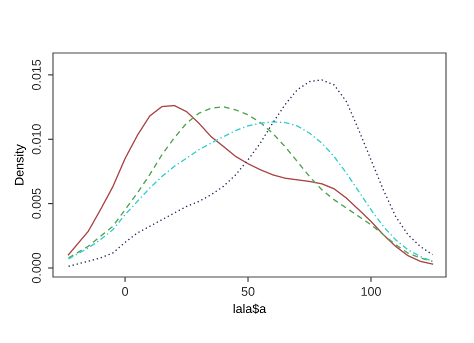  What do you see at coordinates (36, 268) in the screenshot?
I see `y-tick-label: 0.000` at bounding box center [36, 268].